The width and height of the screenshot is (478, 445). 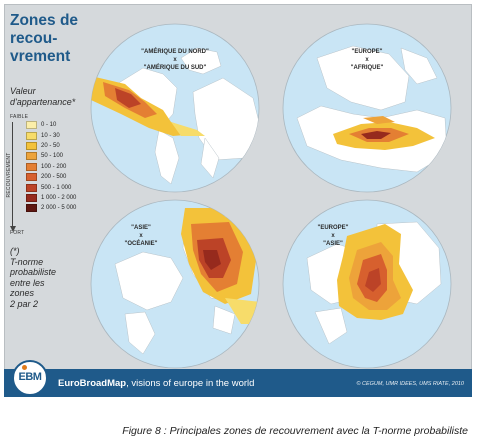 I want to click on map-label-bottom: "AFRIQUE", so click(x=367, y=68).